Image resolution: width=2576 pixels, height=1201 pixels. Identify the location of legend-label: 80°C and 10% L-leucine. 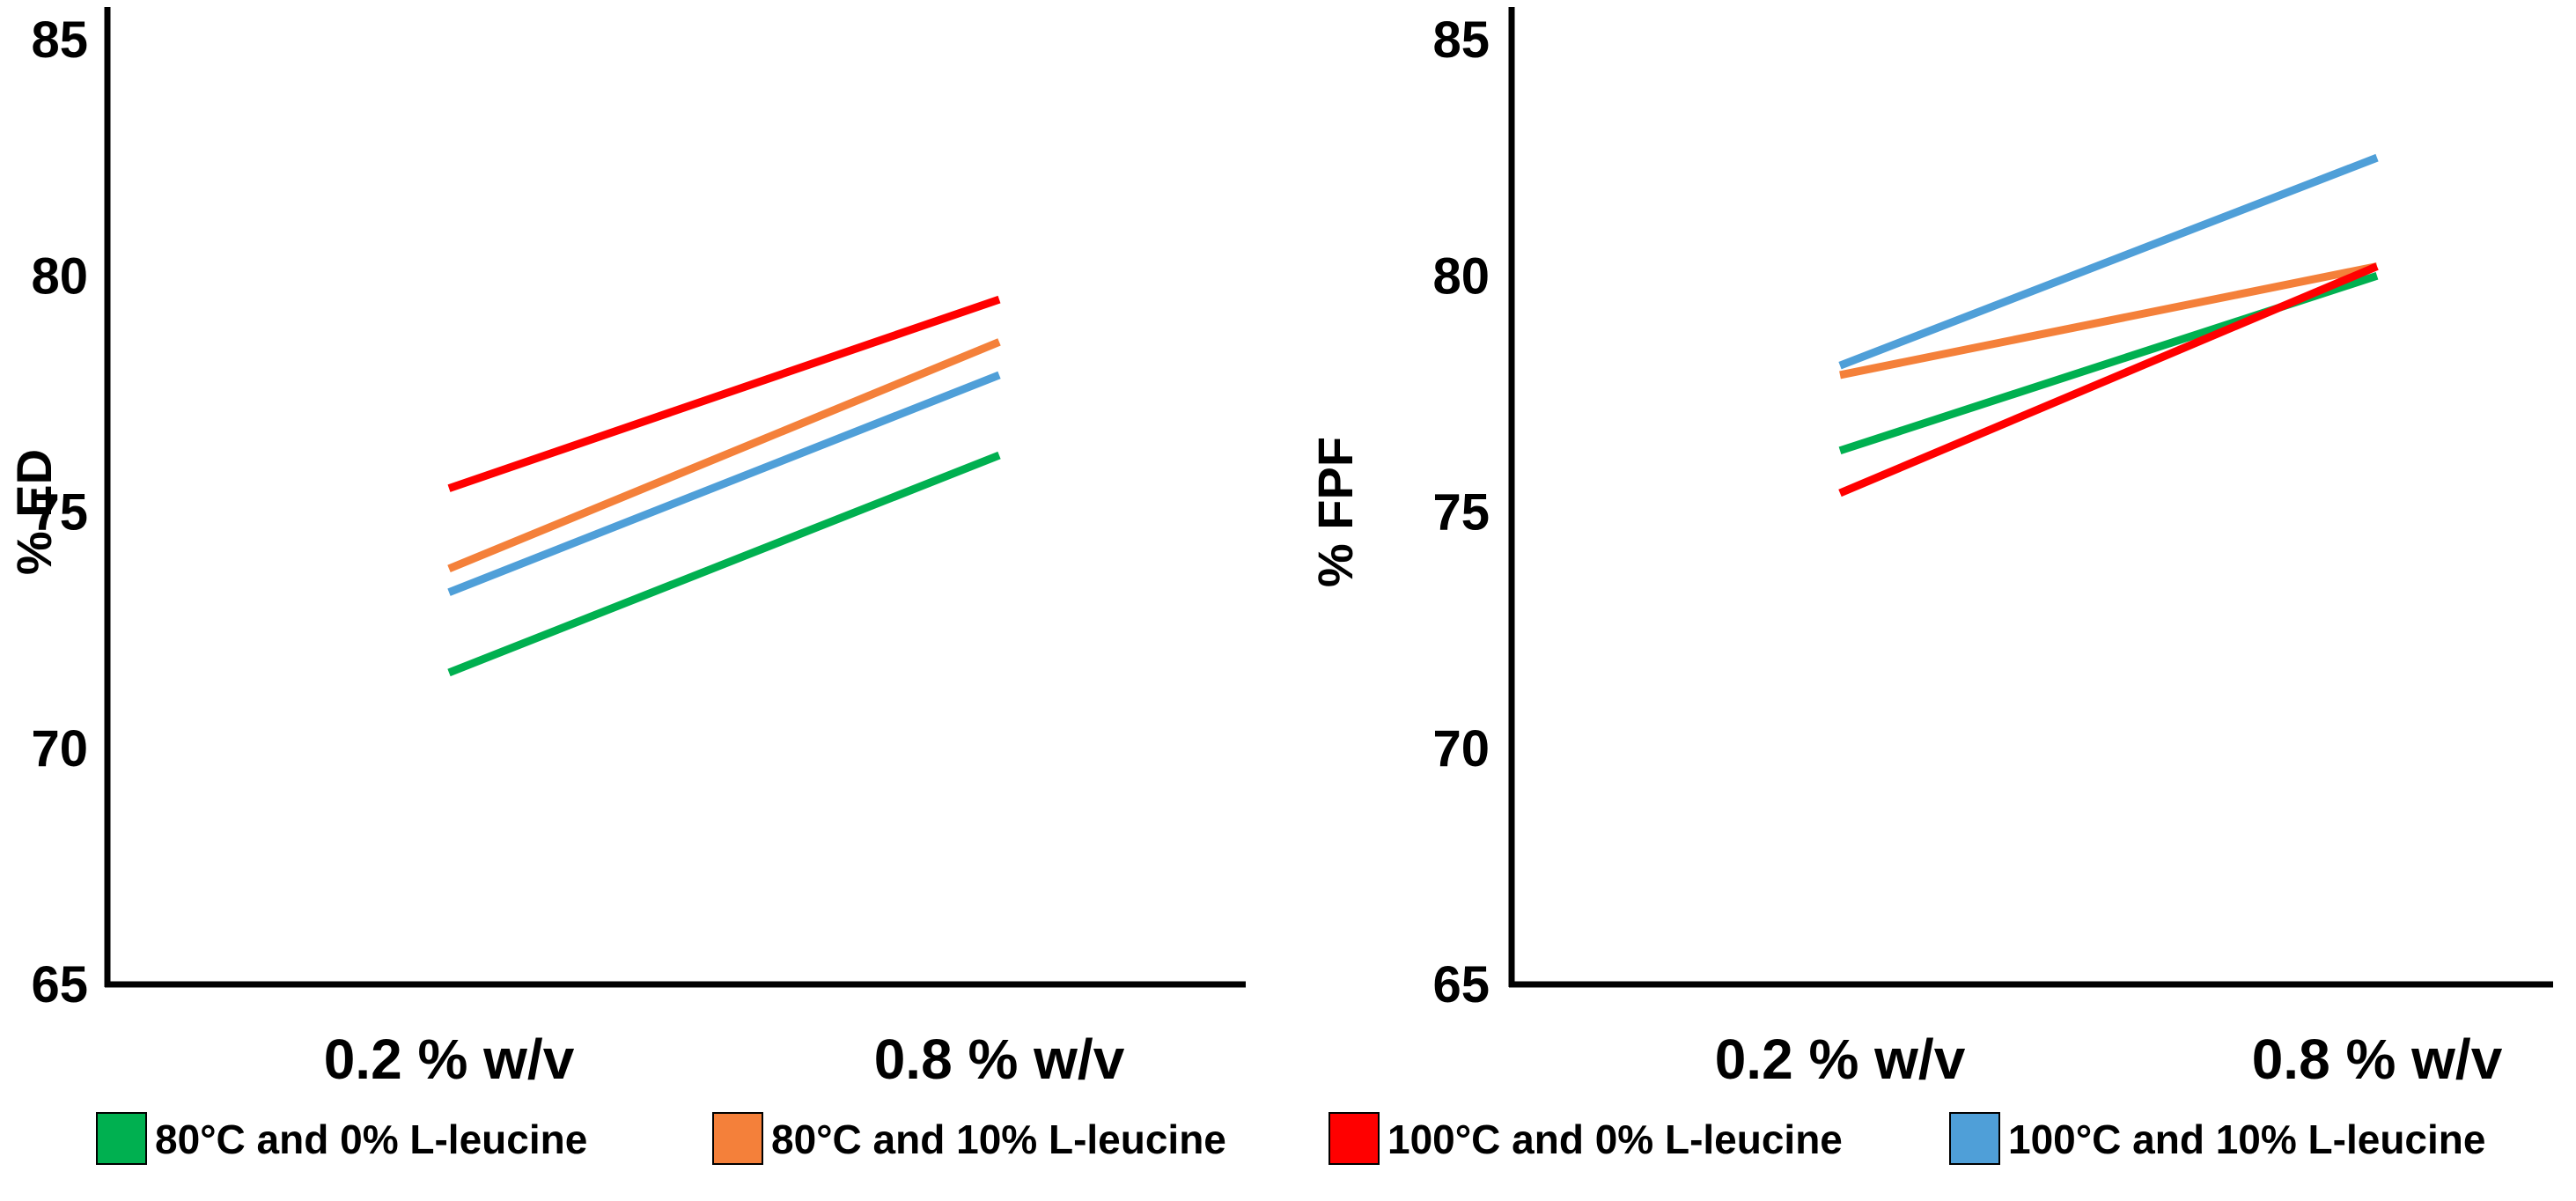
(999, 1139).